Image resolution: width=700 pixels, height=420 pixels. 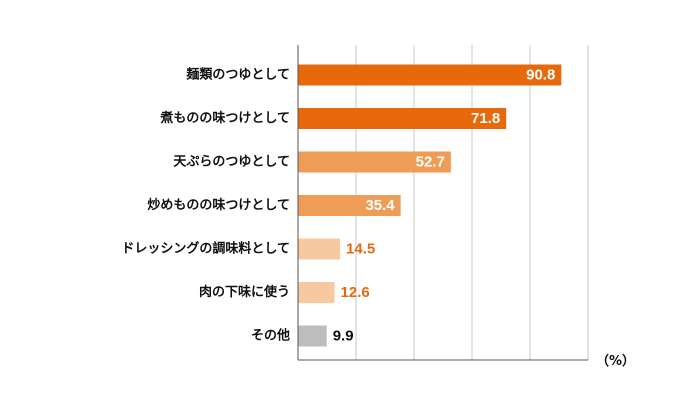 I want to click on category-label: ドレッシングの調味料として, so click(x=205, y=249).